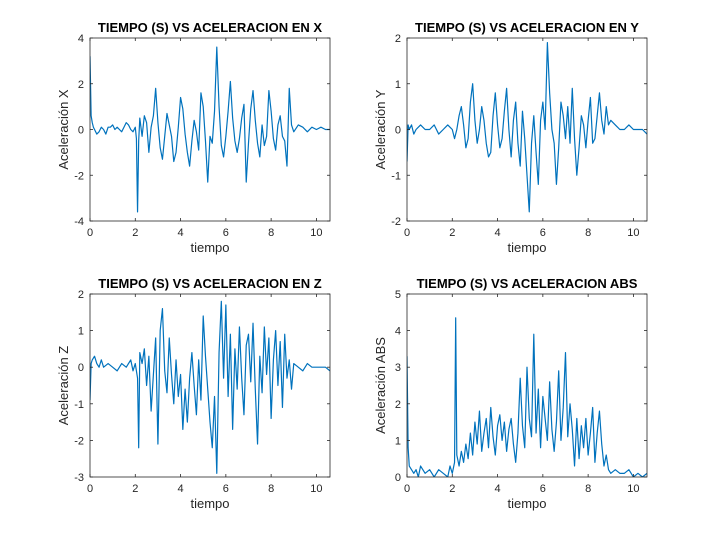 The image size is (714, 533). I want to click on y-tick-label: -3, so click(79, 478).